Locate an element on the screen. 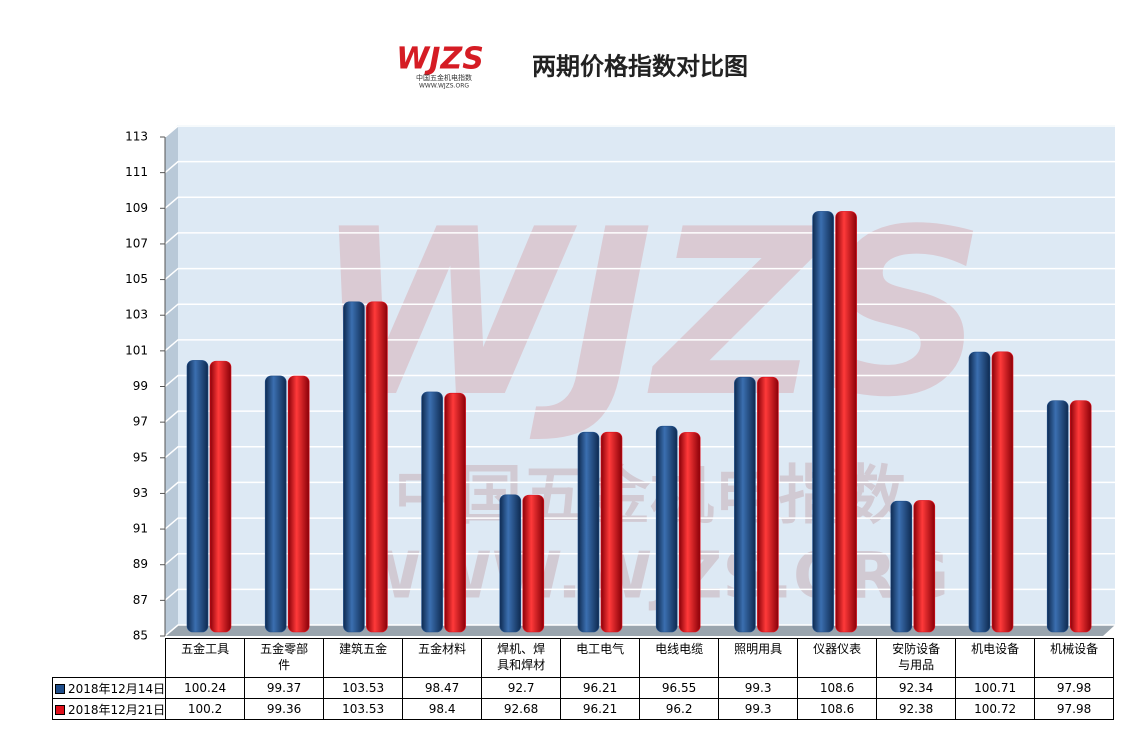 The width and height of the screenshot is (1147, 743). value-cell: 96.55 is located at coordinates (679, 688).